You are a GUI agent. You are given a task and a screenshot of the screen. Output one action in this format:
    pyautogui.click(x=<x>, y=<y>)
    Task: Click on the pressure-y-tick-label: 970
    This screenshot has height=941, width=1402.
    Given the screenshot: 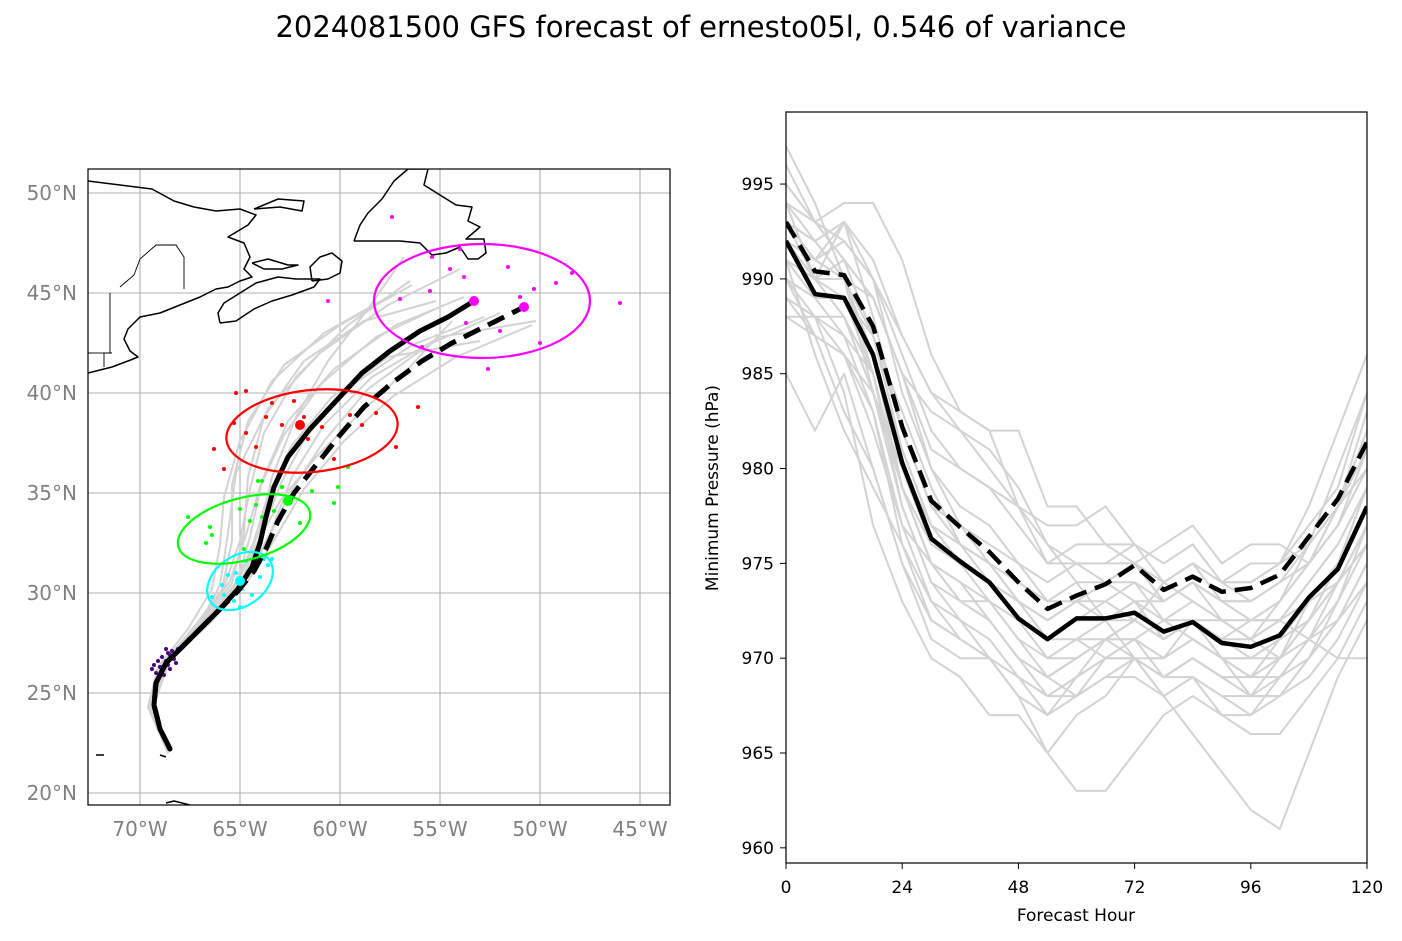 What is the action you would take?
    pyautogui.click(x=758, y=659)
    